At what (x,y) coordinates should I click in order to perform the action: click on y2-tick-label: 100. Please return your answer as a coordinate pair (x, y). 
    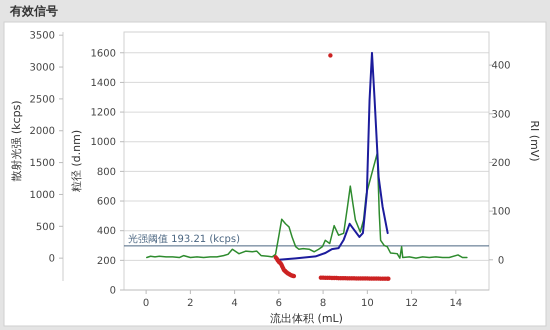
    Looking at the image, I should click on (501, 212).